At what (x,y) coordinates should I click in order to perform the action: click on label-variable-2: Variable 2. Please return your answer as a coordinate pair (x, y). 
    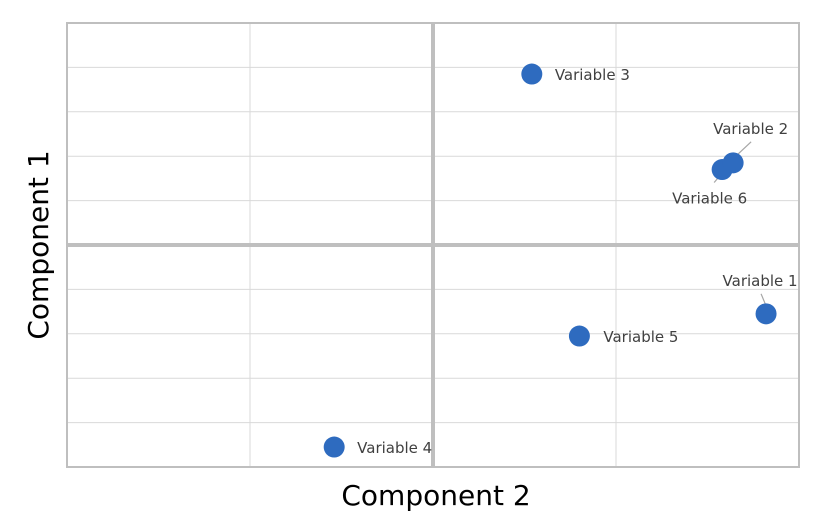
    Looking at the image, I should click on (750, 129).